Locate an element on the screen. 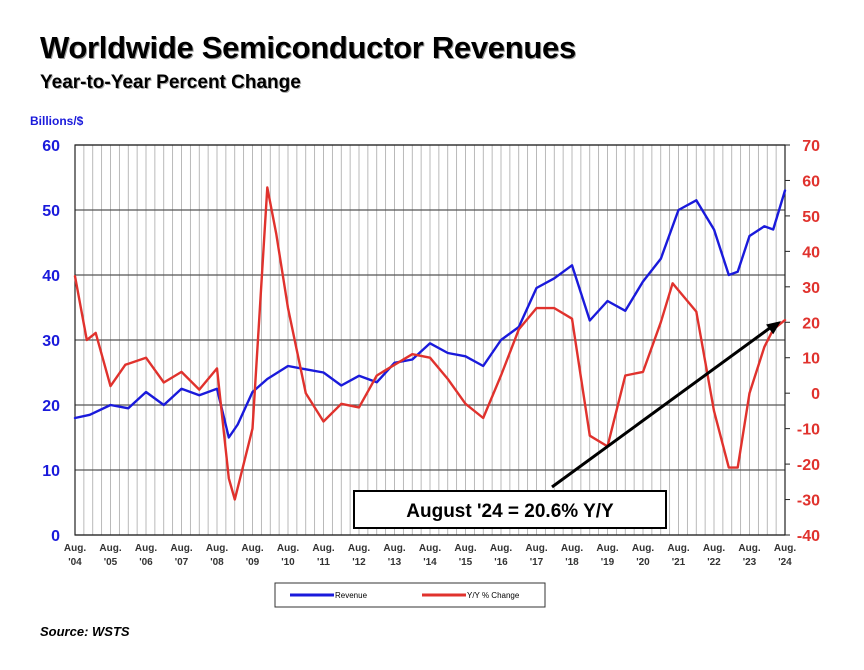 The image size is (864, 670). legend-label: Y/Y % Change is located at coordinates (493, 595).